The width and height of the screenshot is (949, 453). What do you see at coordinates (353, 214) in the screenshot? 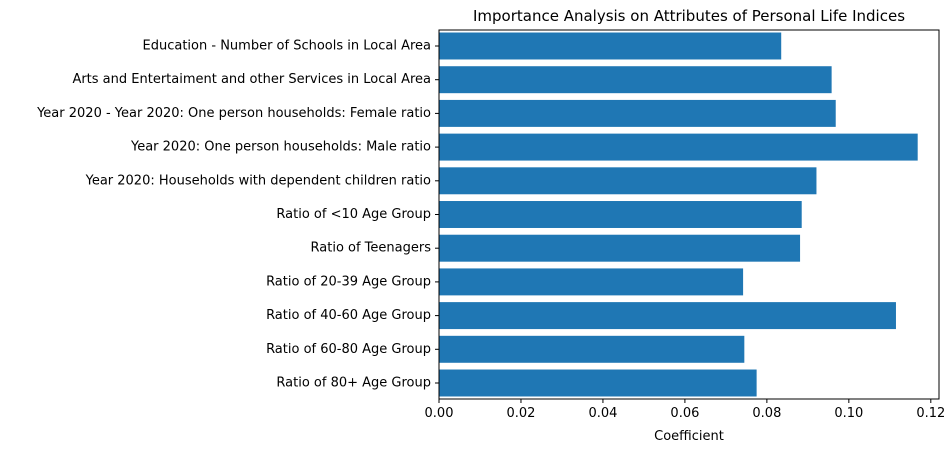
I see `y-tick-label: Ratio of <10 Age Group` at bounding box center [353, 214].